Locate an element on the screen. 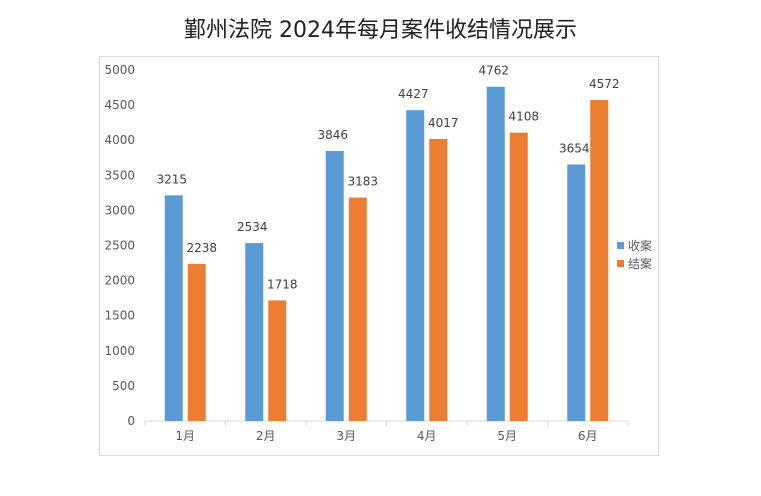 The image size is (761, 496). data-label: 4762 is located at coordinates (493, 71).